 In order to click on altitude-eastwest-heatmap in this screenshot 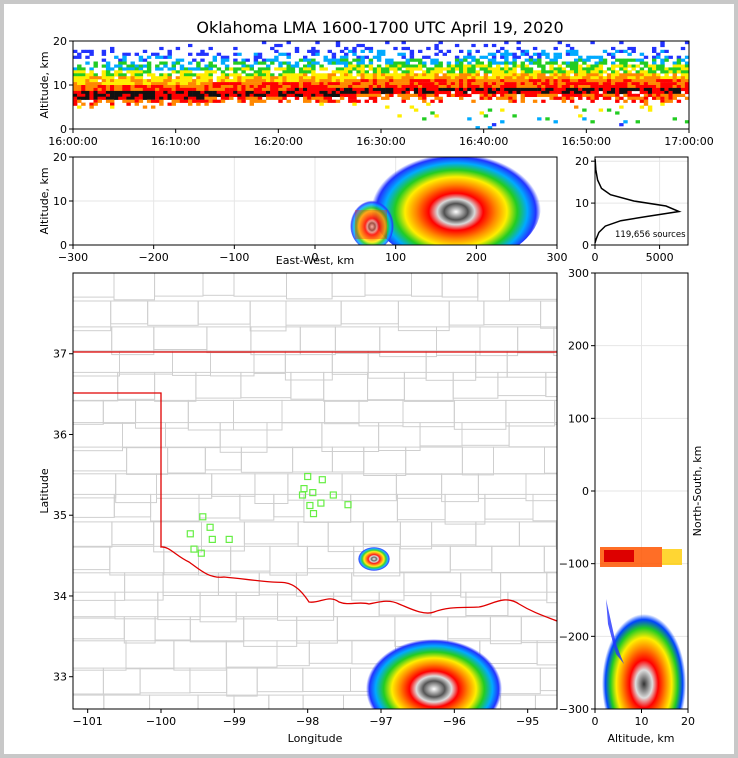, I will do `click(445, 201)`.